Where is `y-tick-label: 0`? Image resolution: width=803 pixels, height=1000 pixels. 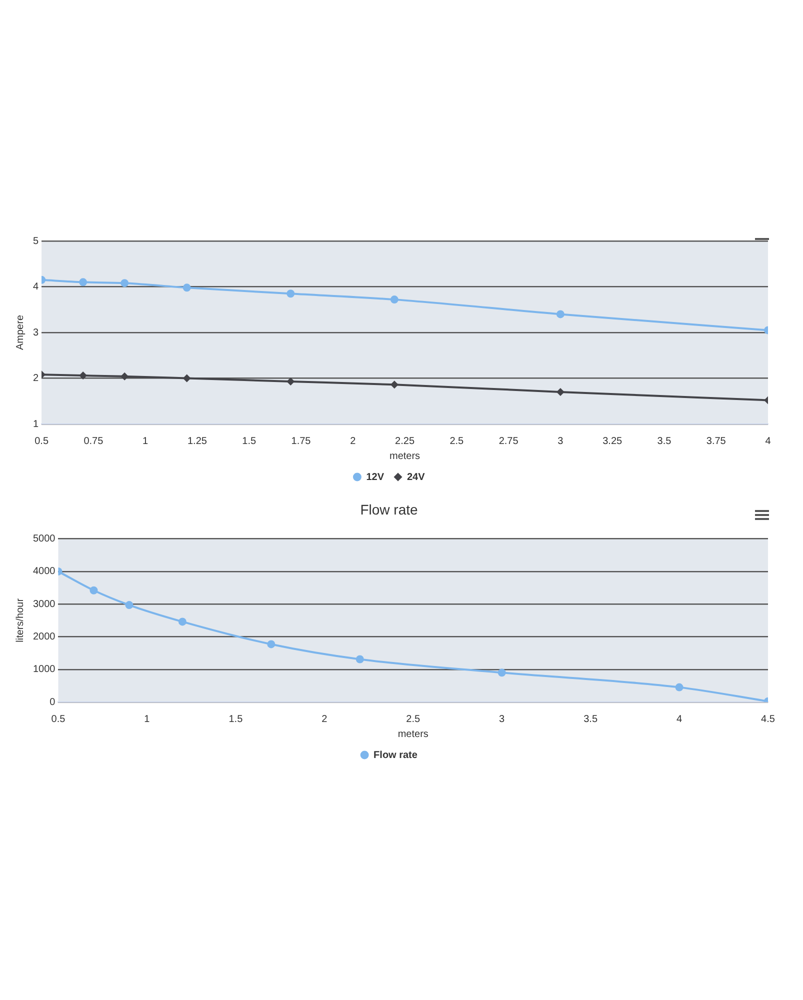 y-tick-label: 0 is located at coordinates (53, 702).